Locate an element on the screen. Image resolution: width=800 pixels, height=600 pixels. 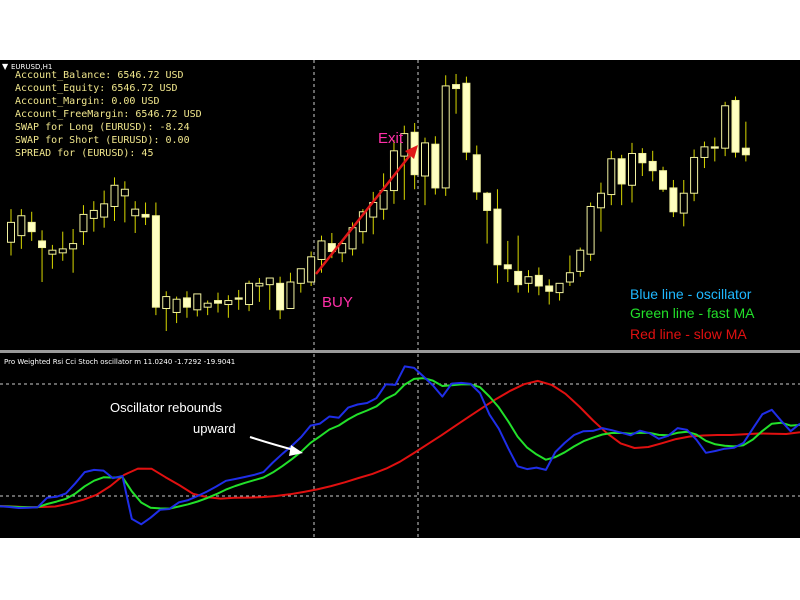
account-info-line: SWAP for Short (EURUSD): 0.00 is located at coordinates (102, 140).